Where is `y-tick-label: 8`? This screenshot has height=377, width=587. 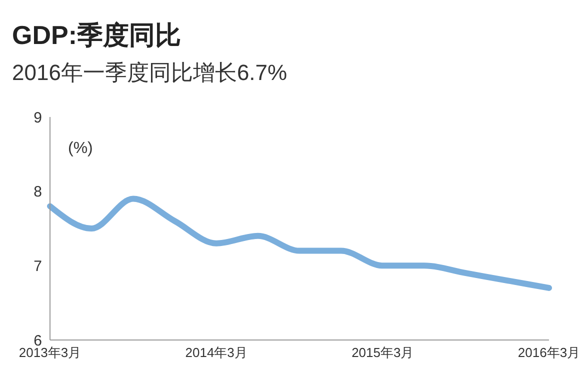
y-tick-label: 8 is located at coordinates (38, 192).